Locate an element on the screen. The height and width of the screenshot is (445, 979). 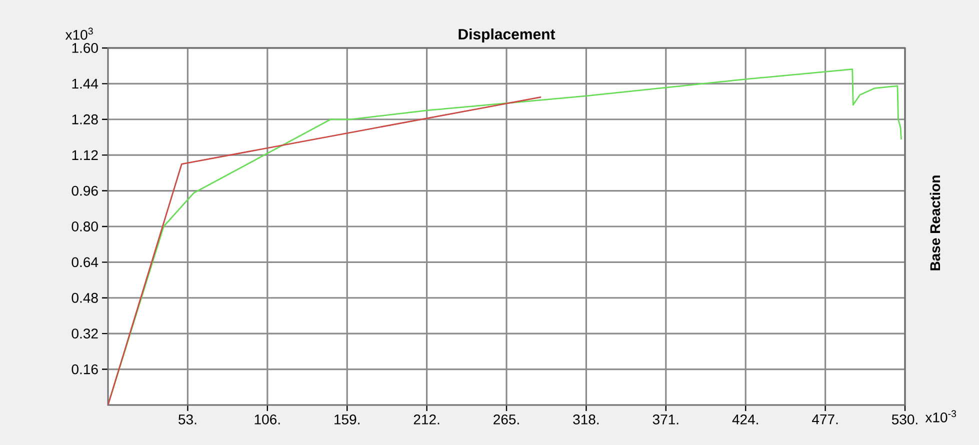
y-tick-label: 0.32 is located at coordinates (85, 333).